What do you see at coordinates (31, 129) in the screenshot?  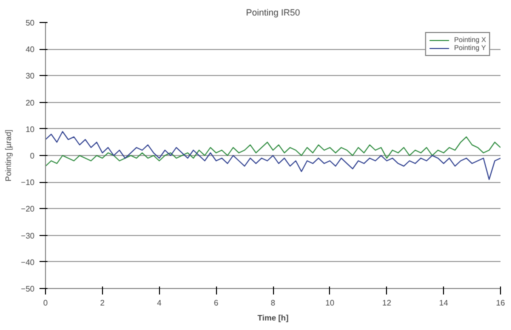 I see `y-tick-label: 10` at bounding box center [31, 129].